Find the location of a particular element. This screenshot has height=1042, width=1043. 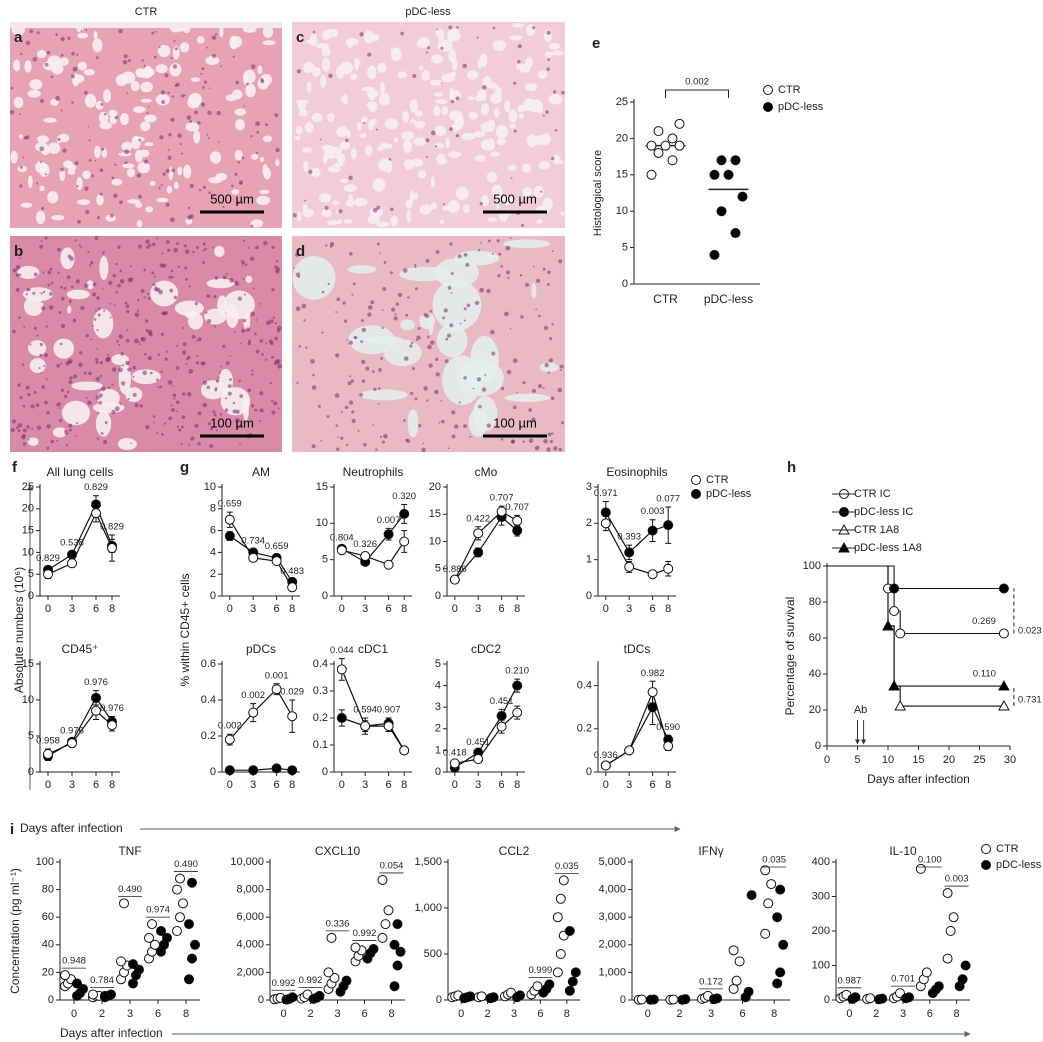

y-tick-label: 25 is located at coordinates (622, 102).